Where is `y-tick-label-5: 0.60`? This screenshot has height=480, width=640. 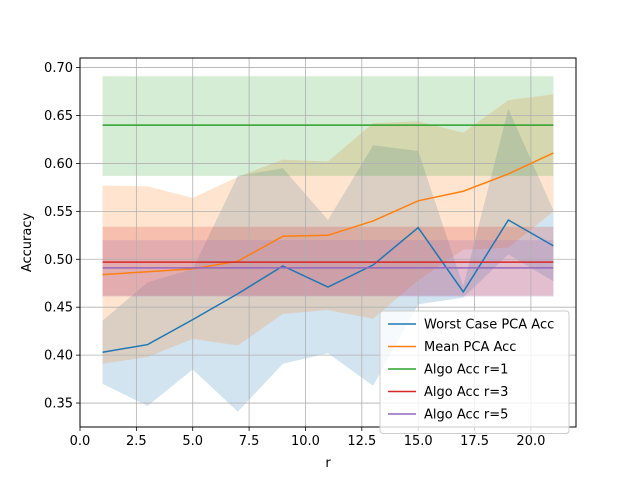 y-tick-label-5: 0.60 is located at coordinates (58, 164).